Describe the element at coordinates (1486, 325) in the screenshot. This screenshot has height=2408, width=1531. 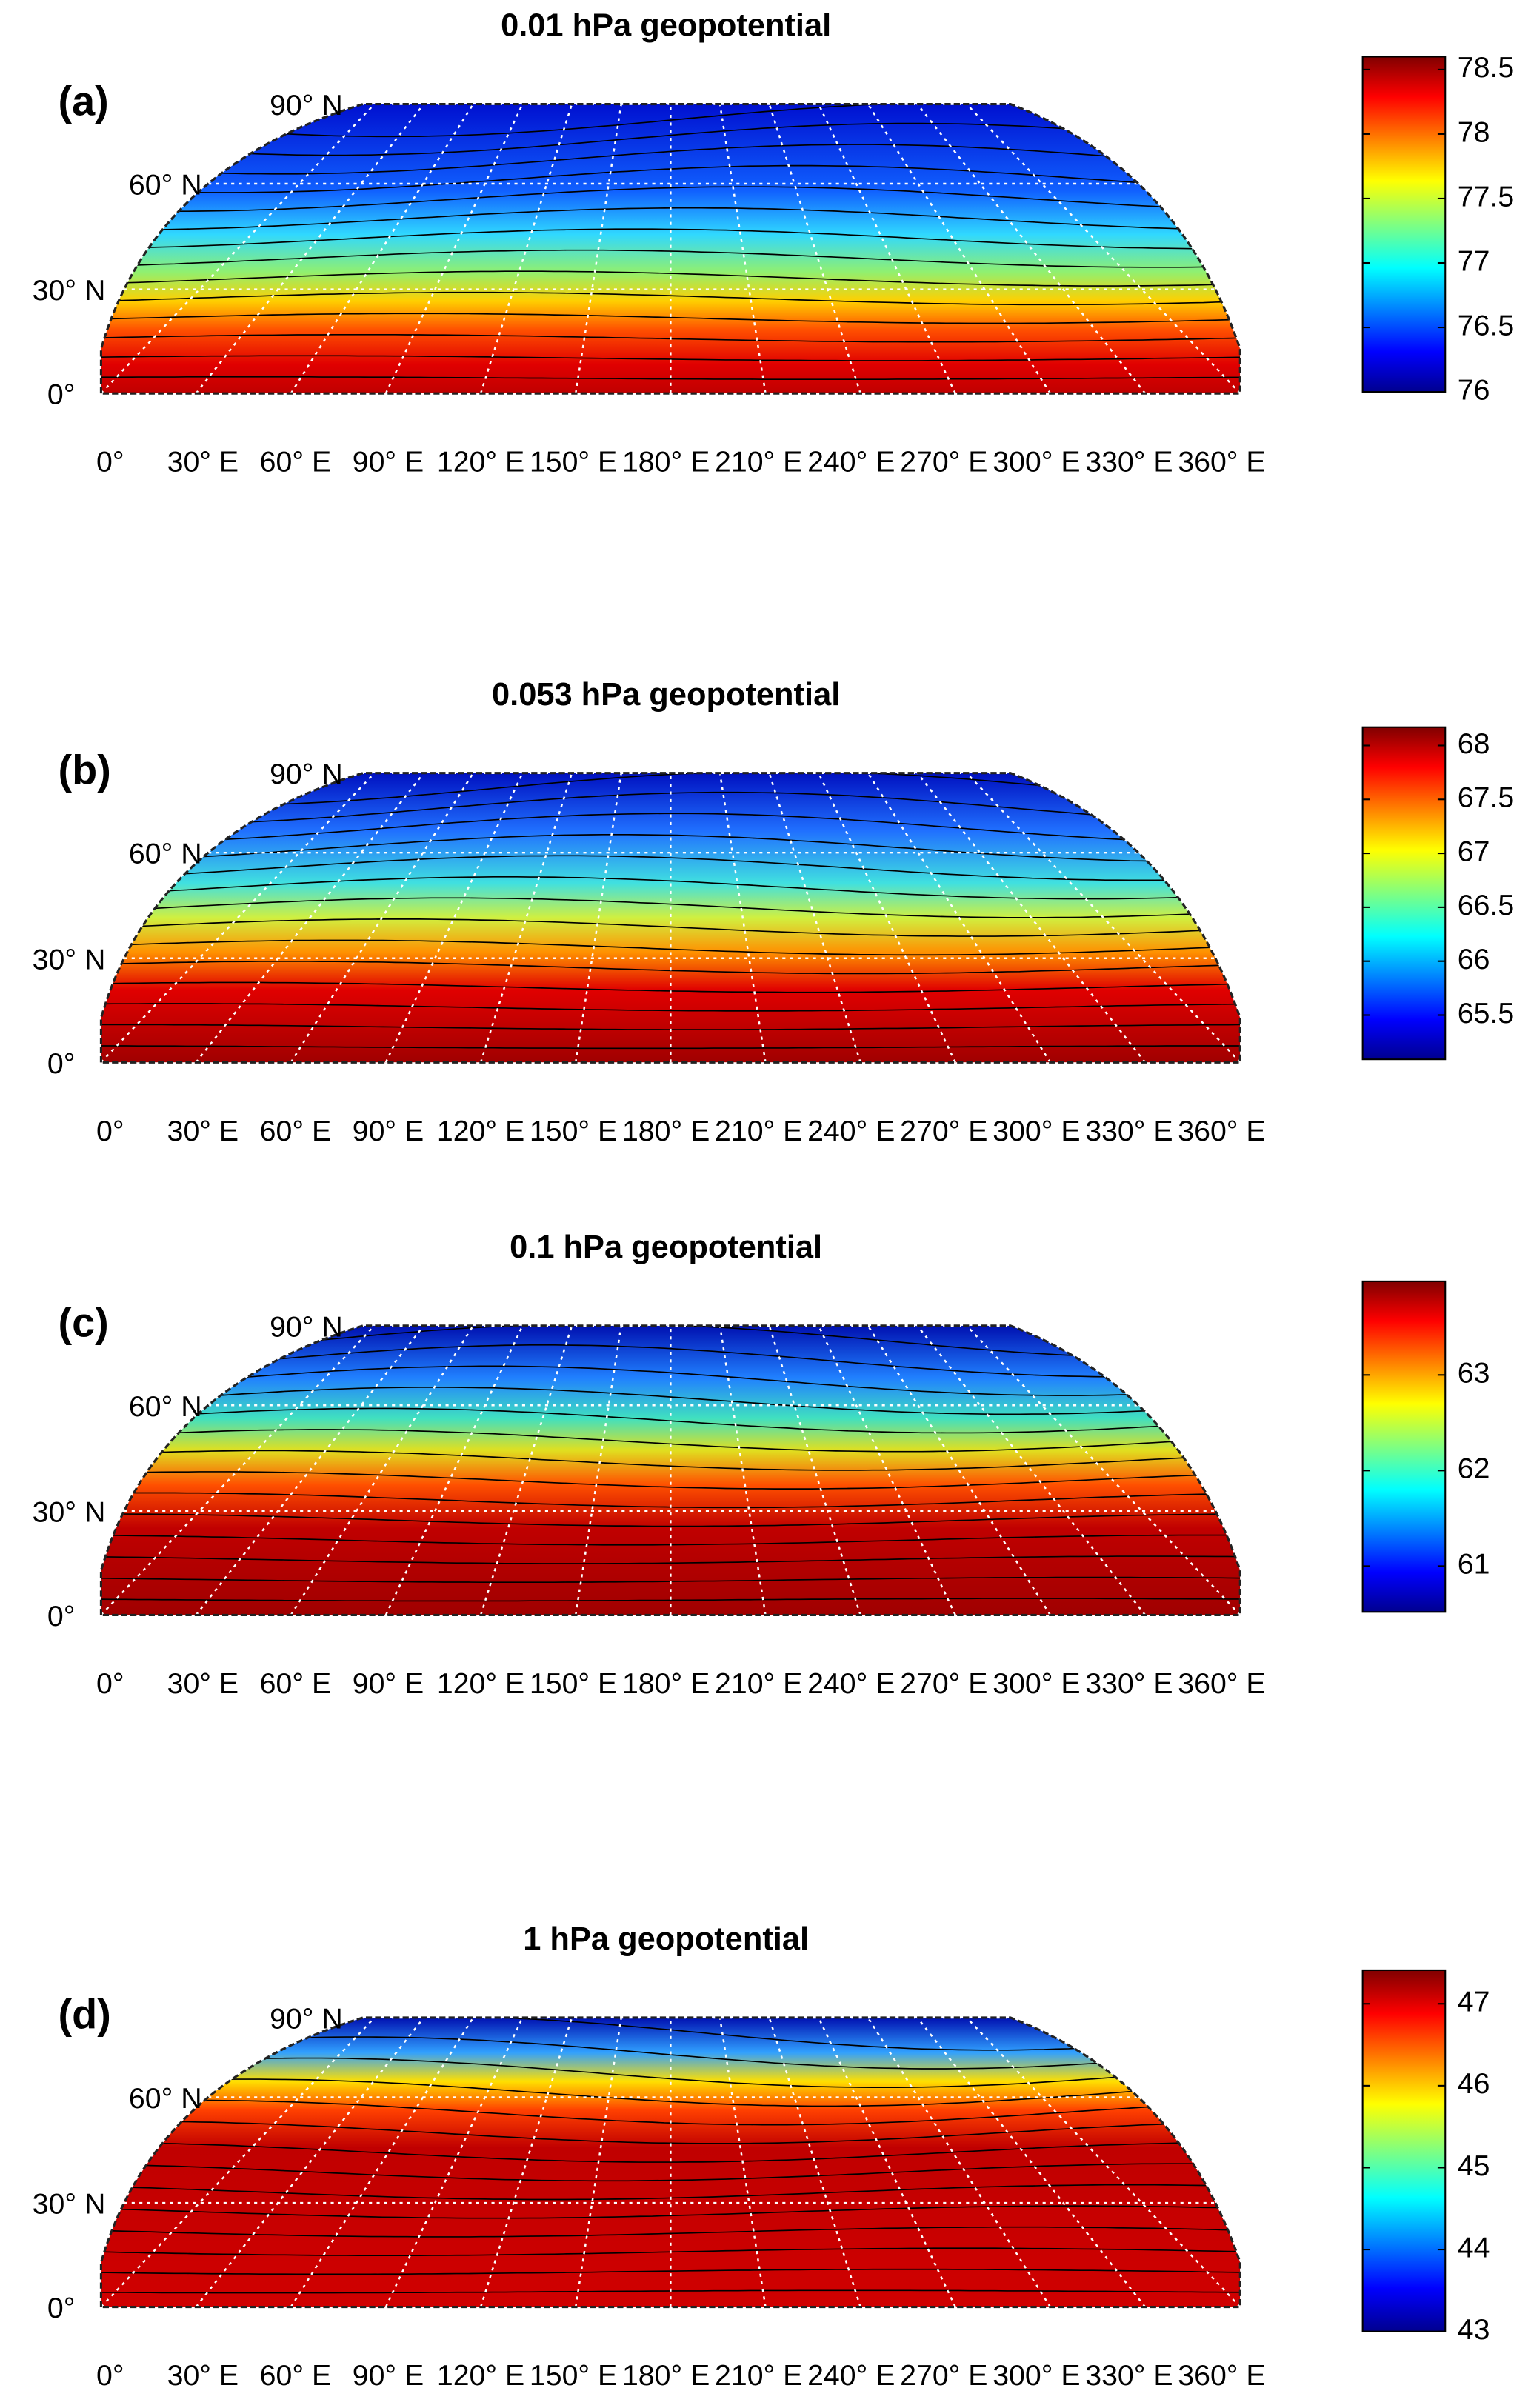
I see `colorbar-tick-label: 76.5` at that location.